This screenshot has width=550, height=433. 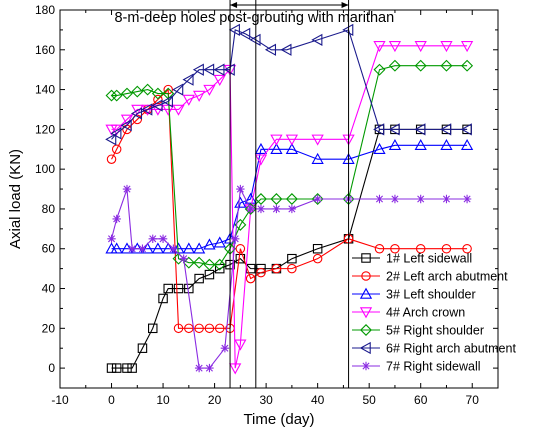 What do you see at coordinates (45, 50) in the screenshot?
I see `y-tick-label: 160` at bounding box center [45, 50].